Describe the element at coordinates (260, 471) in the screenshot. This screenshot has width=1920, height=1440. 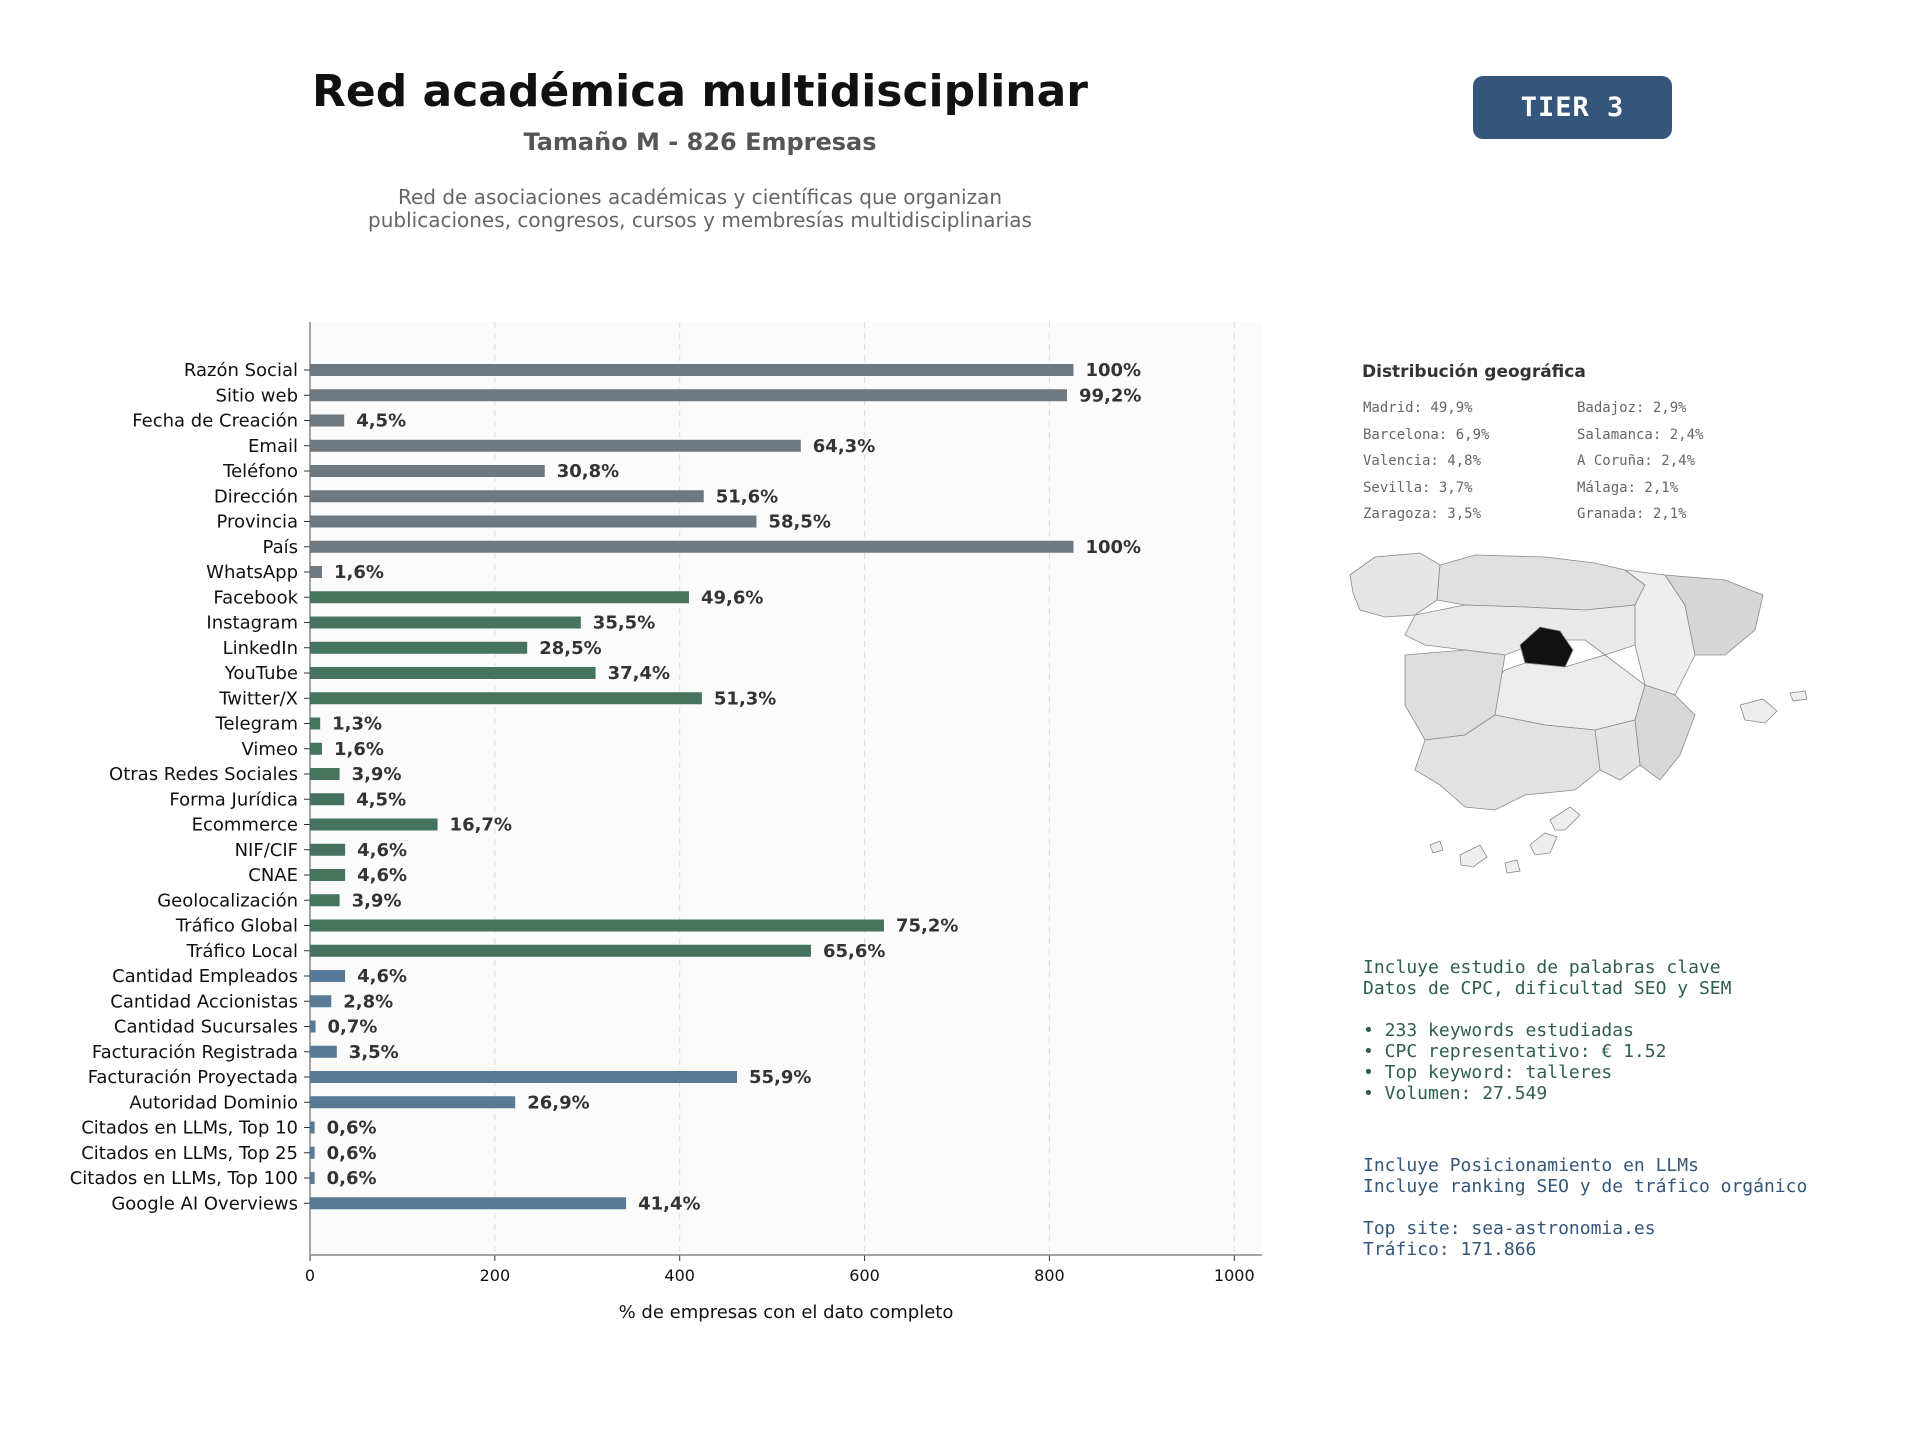
I see `category-label: Teléfono` at that location.